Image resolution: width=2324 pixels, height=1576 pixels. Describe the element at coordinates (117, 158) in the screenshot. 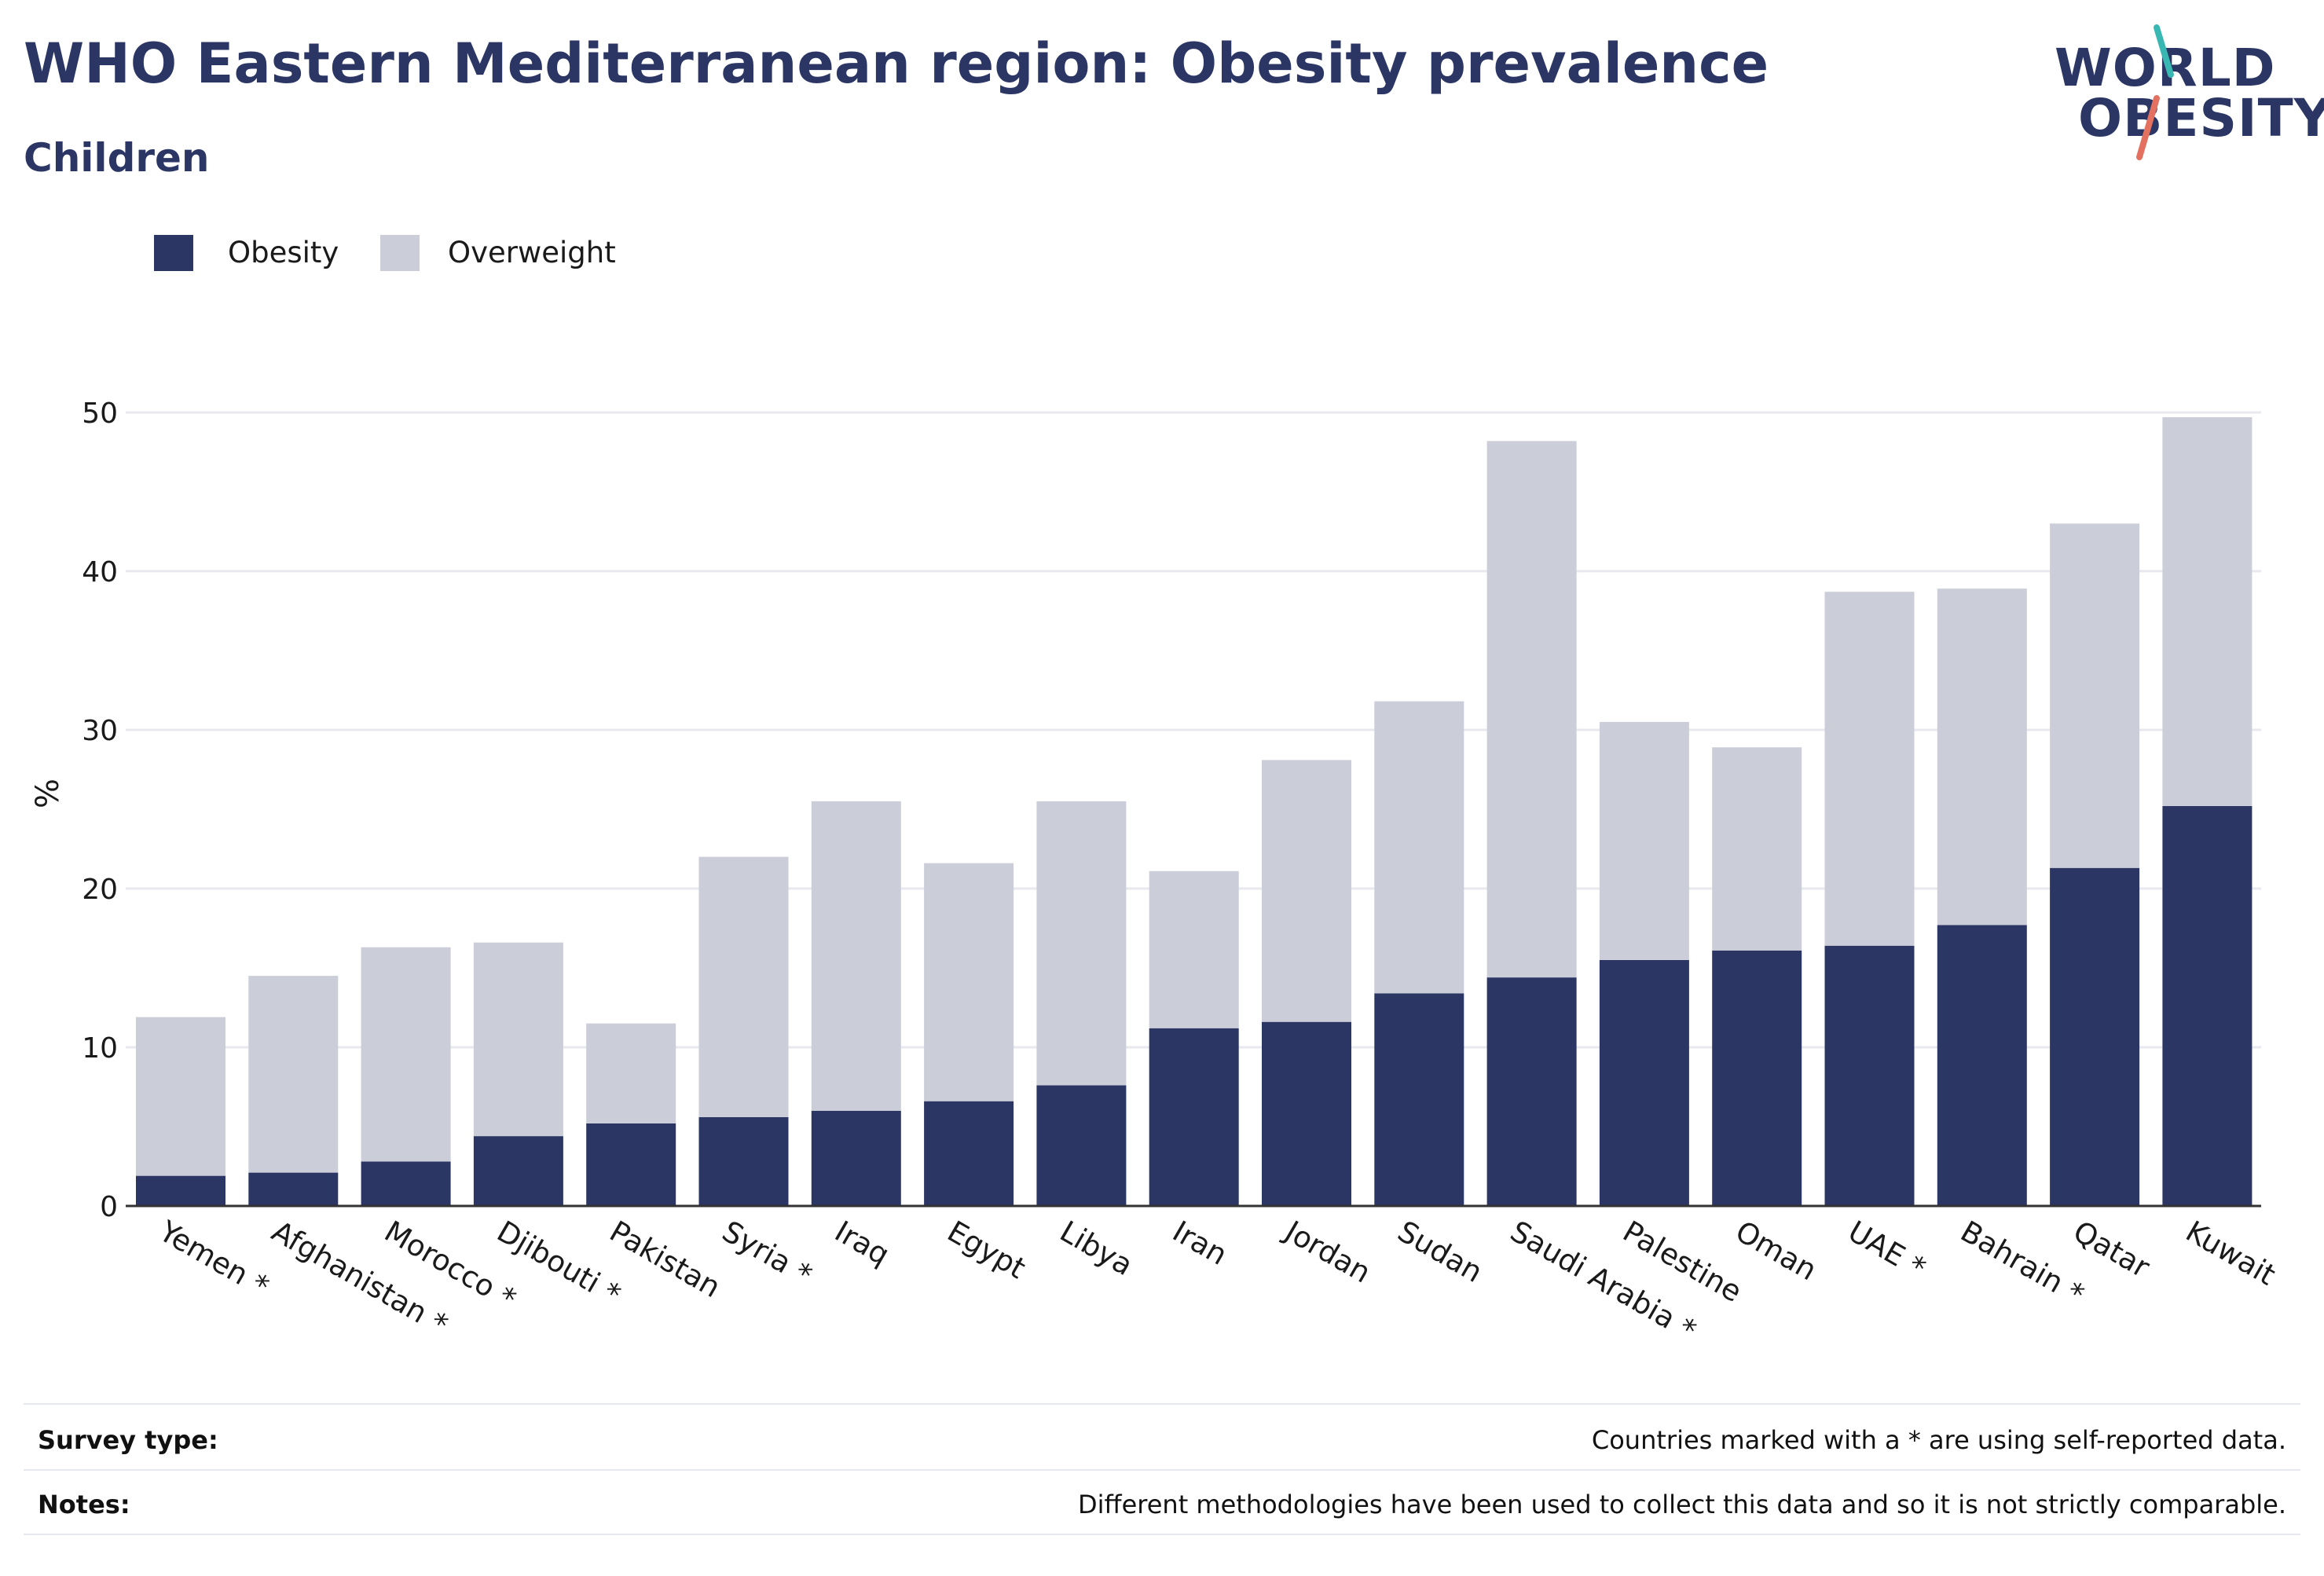

I see `chart-subtitle: Children` at that location.